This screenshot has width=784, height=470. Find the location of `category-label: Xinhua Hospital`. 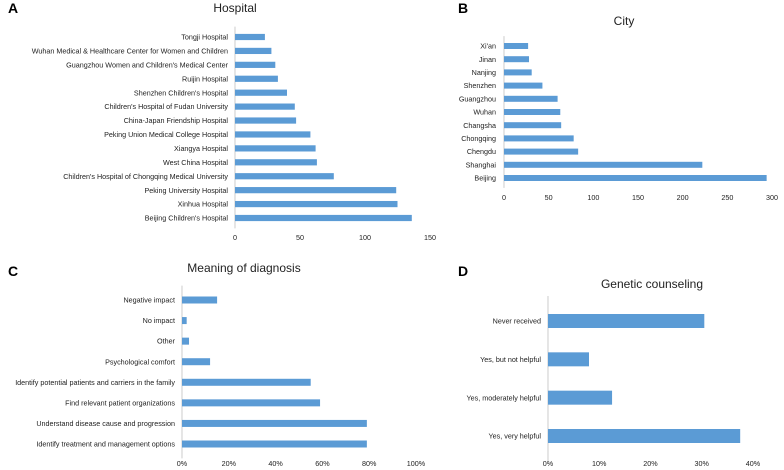

category-label: Xinhua Hospital is located at coordinates (203, 204).